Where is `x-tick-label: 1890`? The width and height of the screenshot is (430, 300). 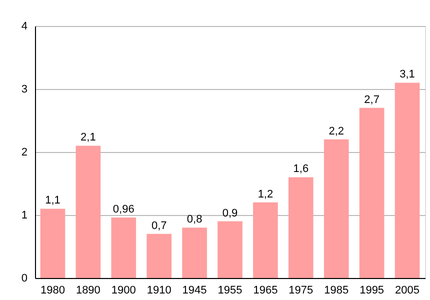
x-tick-label: 1890 is located at coordinates (88, 290).